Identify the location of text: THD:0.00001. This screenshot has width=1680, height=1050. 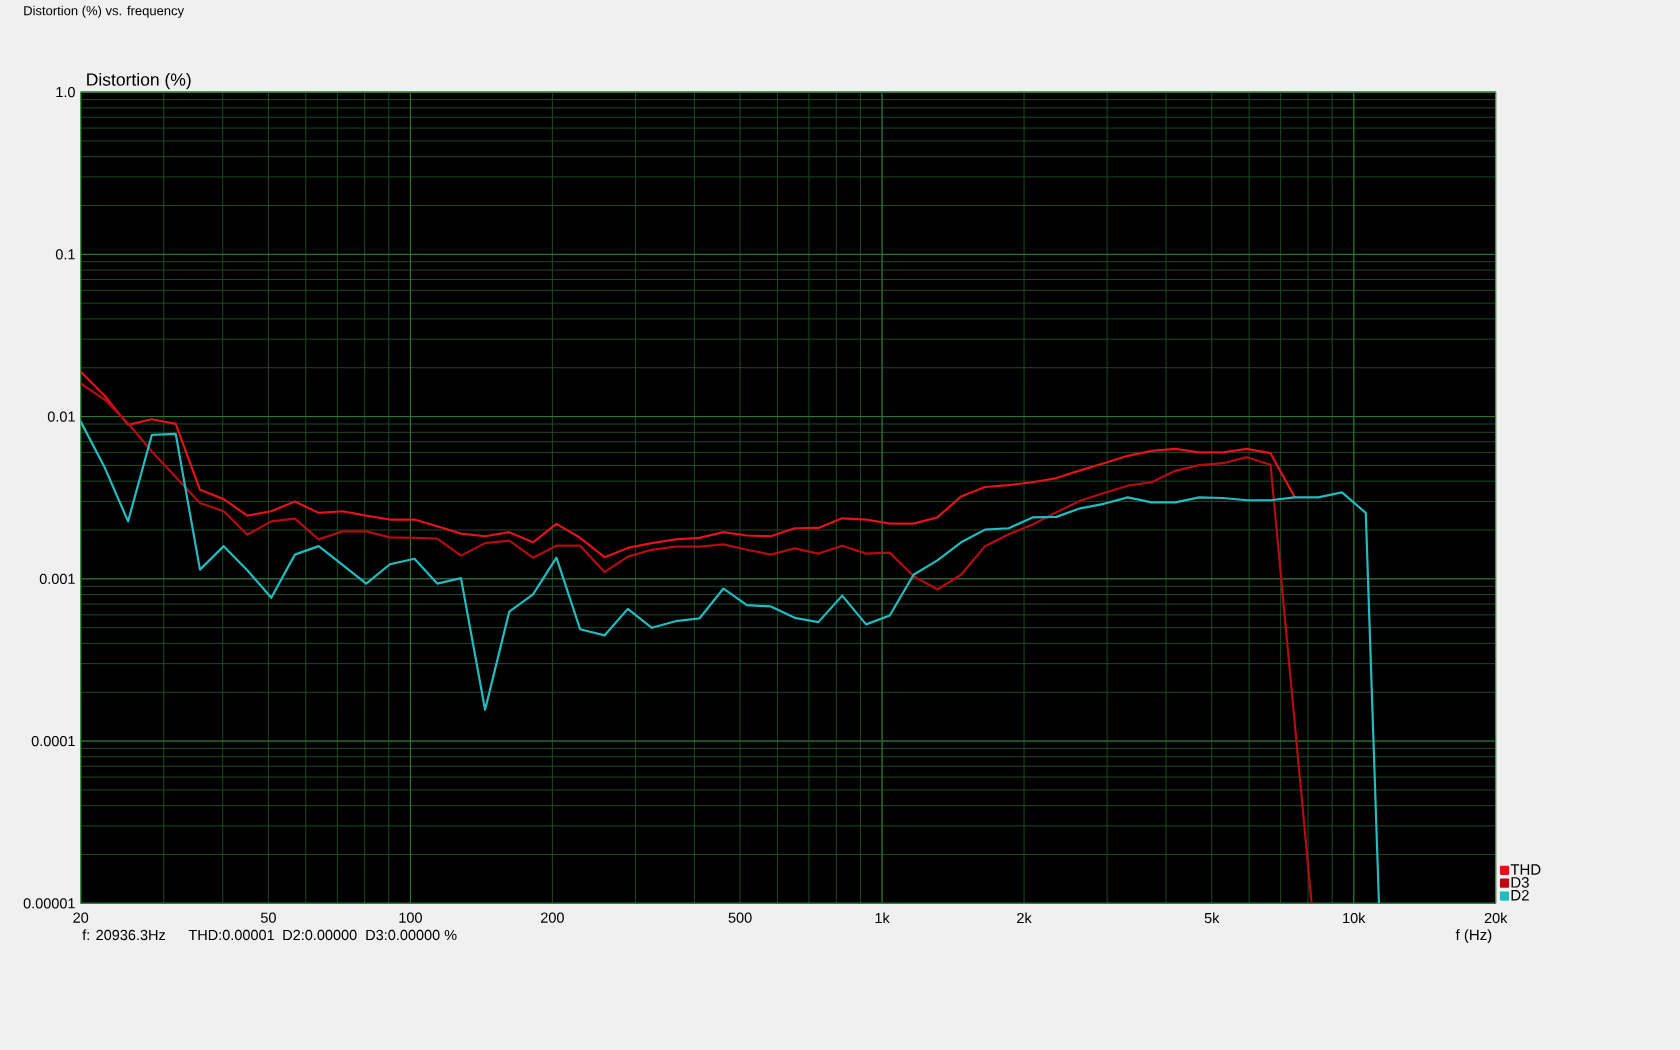
(231, 935).